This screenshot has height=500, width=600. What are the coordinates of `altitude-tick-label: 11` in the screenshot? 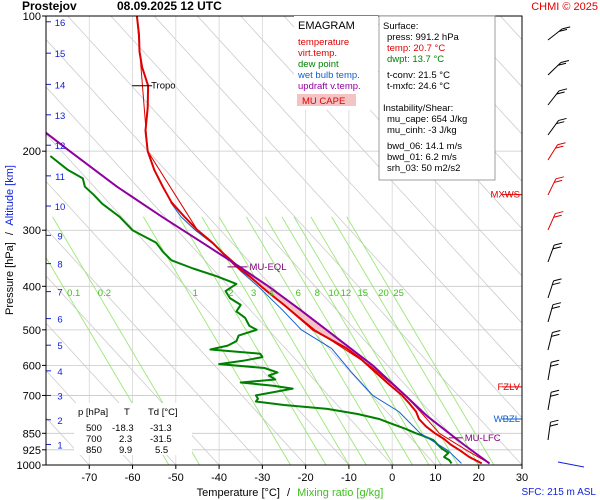 It's located at (60, 177).